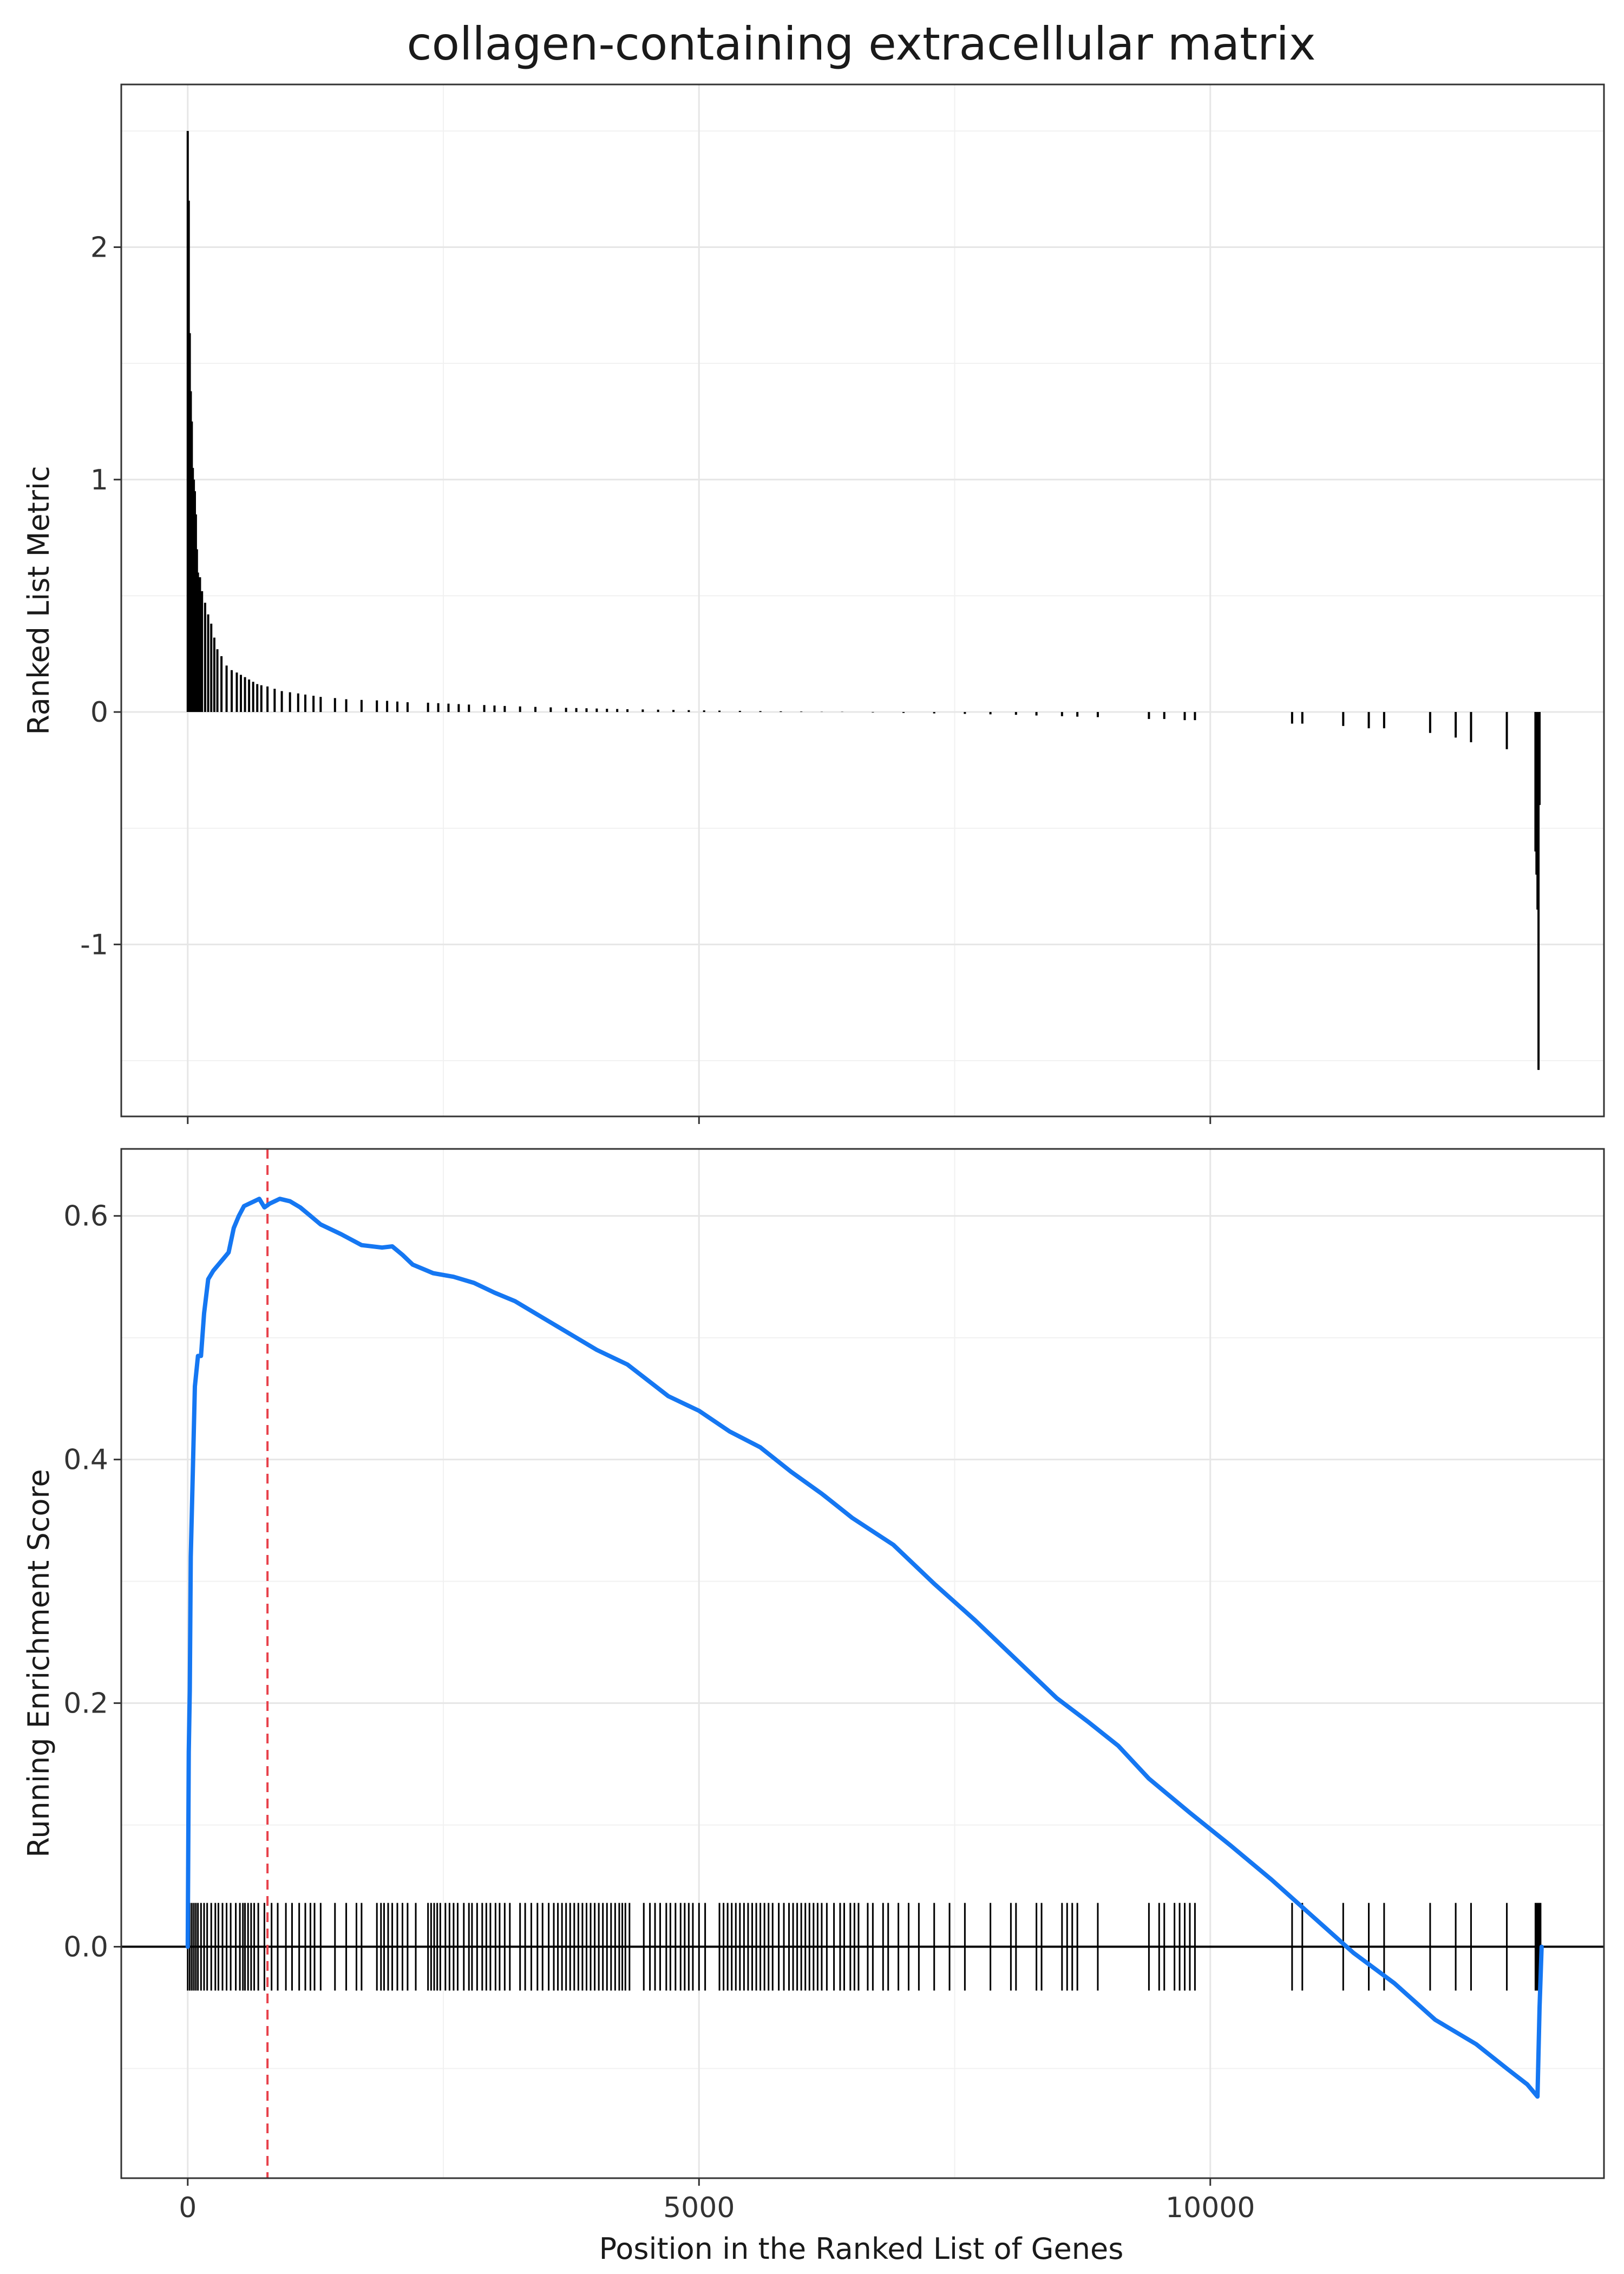  Describe the element at coordinates (85, 1216) in the screenshot. I see `enrichment-y-tick-label: 0.6` at that location.